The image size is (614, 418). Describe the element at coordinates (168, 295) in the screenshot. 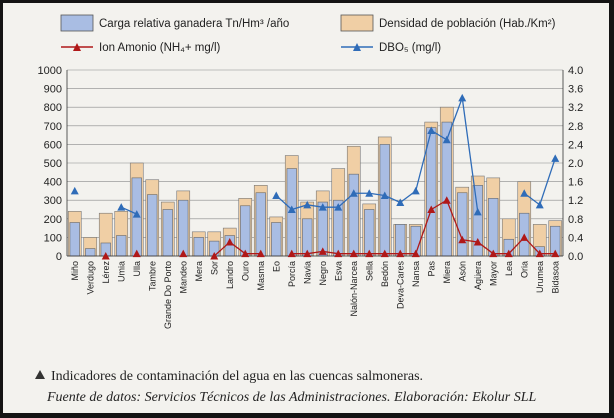

I see `x-tick-label: Grande Do Porto` at that location.